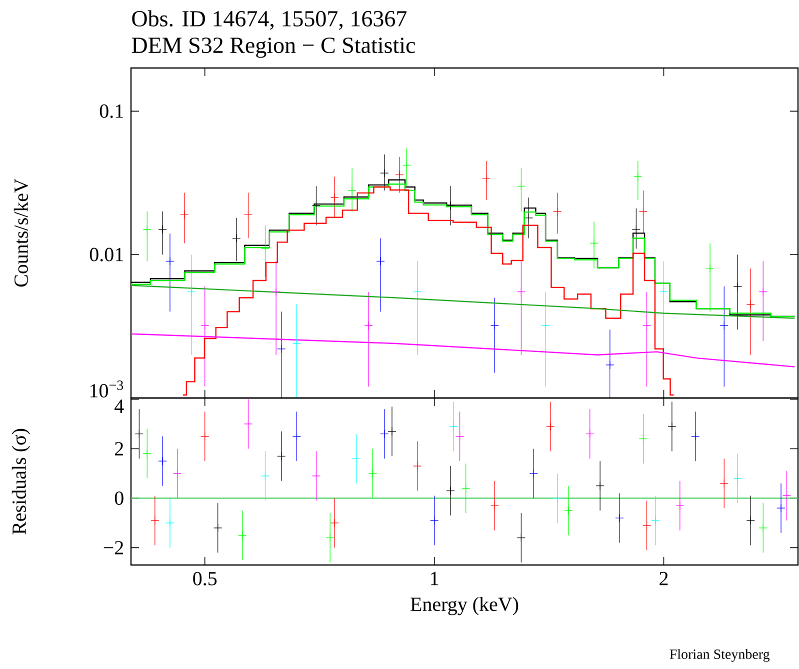 The image size is (799, 669). I want to click on y-tick-label: 10$^{−3}$, so click(107, 389).